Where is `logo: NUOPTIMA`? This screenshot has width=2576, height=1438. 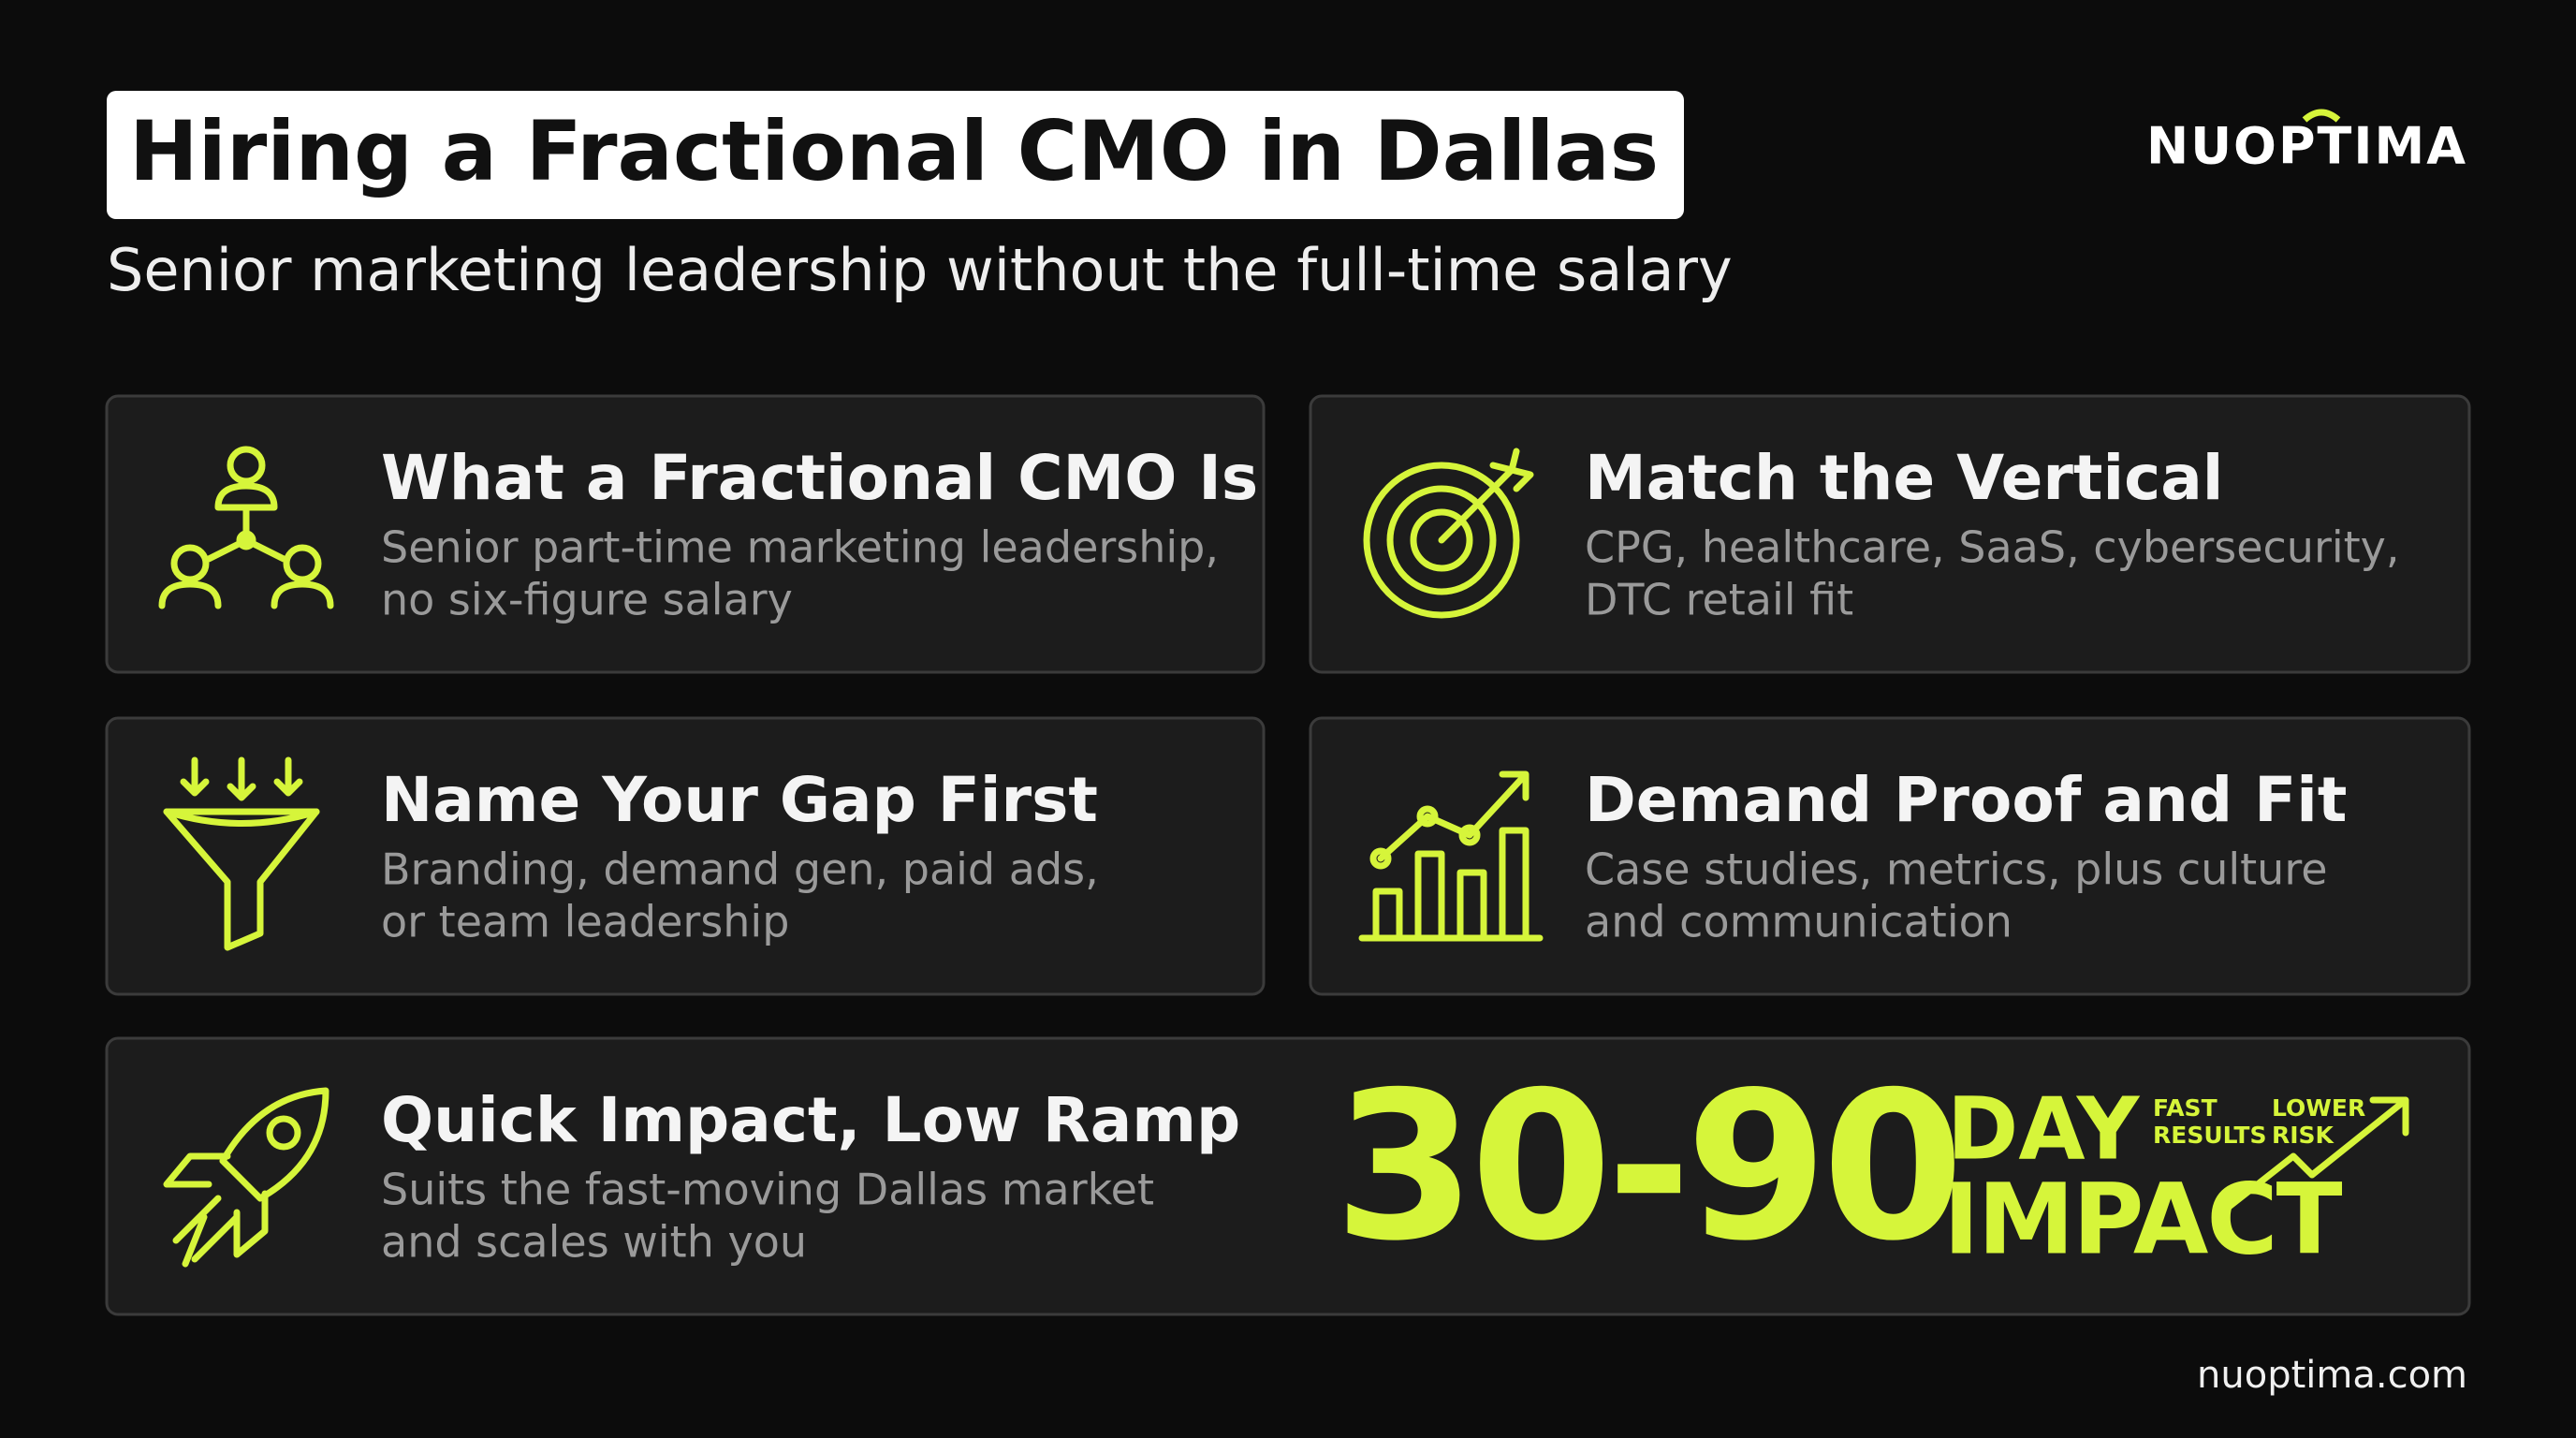 logo: NUOPTIMA is located at coordinates (2306, 146).